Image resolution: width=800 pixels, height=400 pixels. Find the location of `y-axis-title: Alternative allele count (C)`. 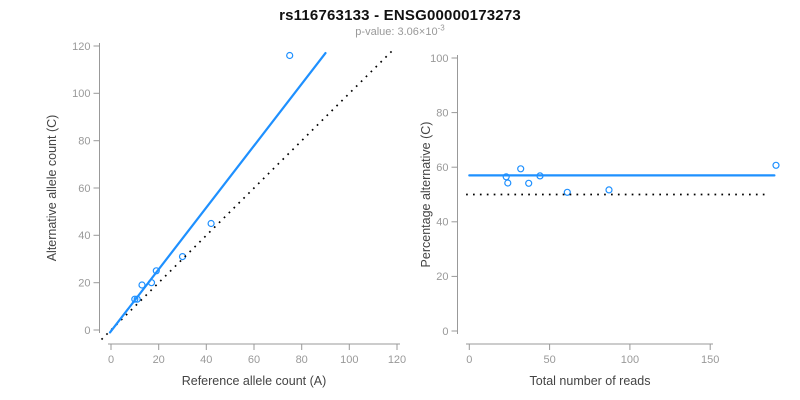

y-axis-title: Alternative allele count (C) is located at coordinates (52, 188).